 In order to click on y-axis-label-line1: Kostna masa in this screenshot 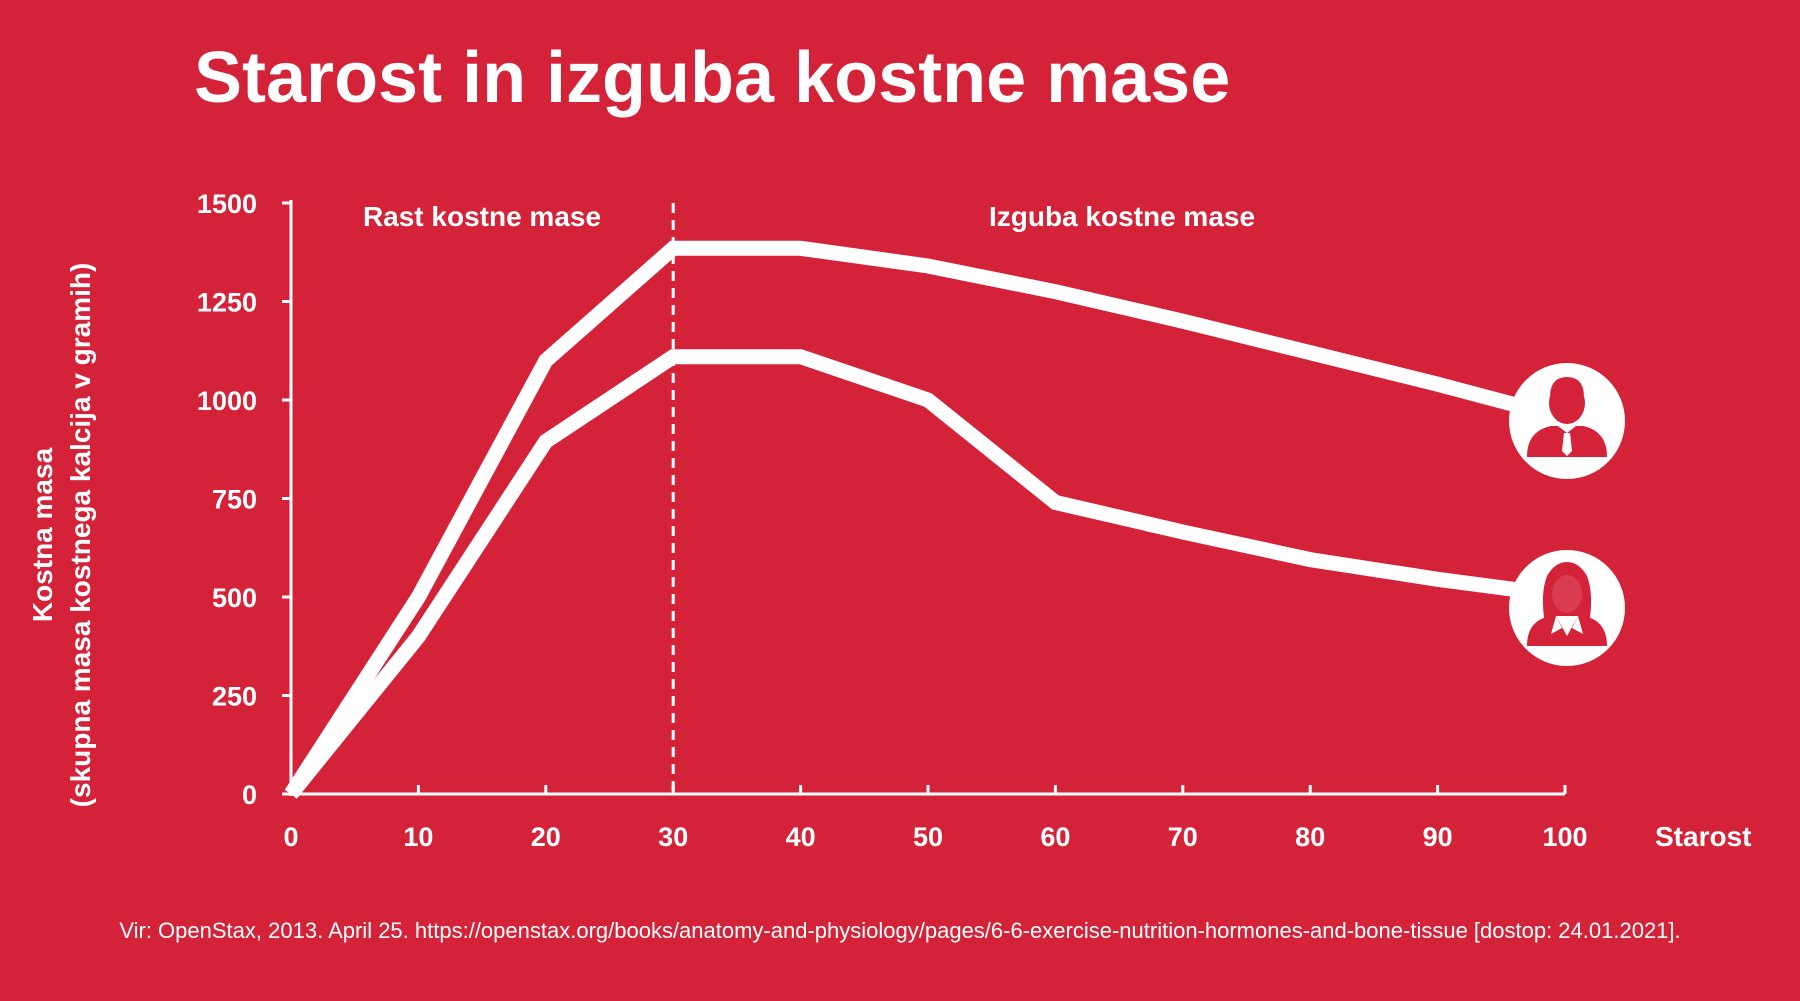, I will do `click(42, 534)`.